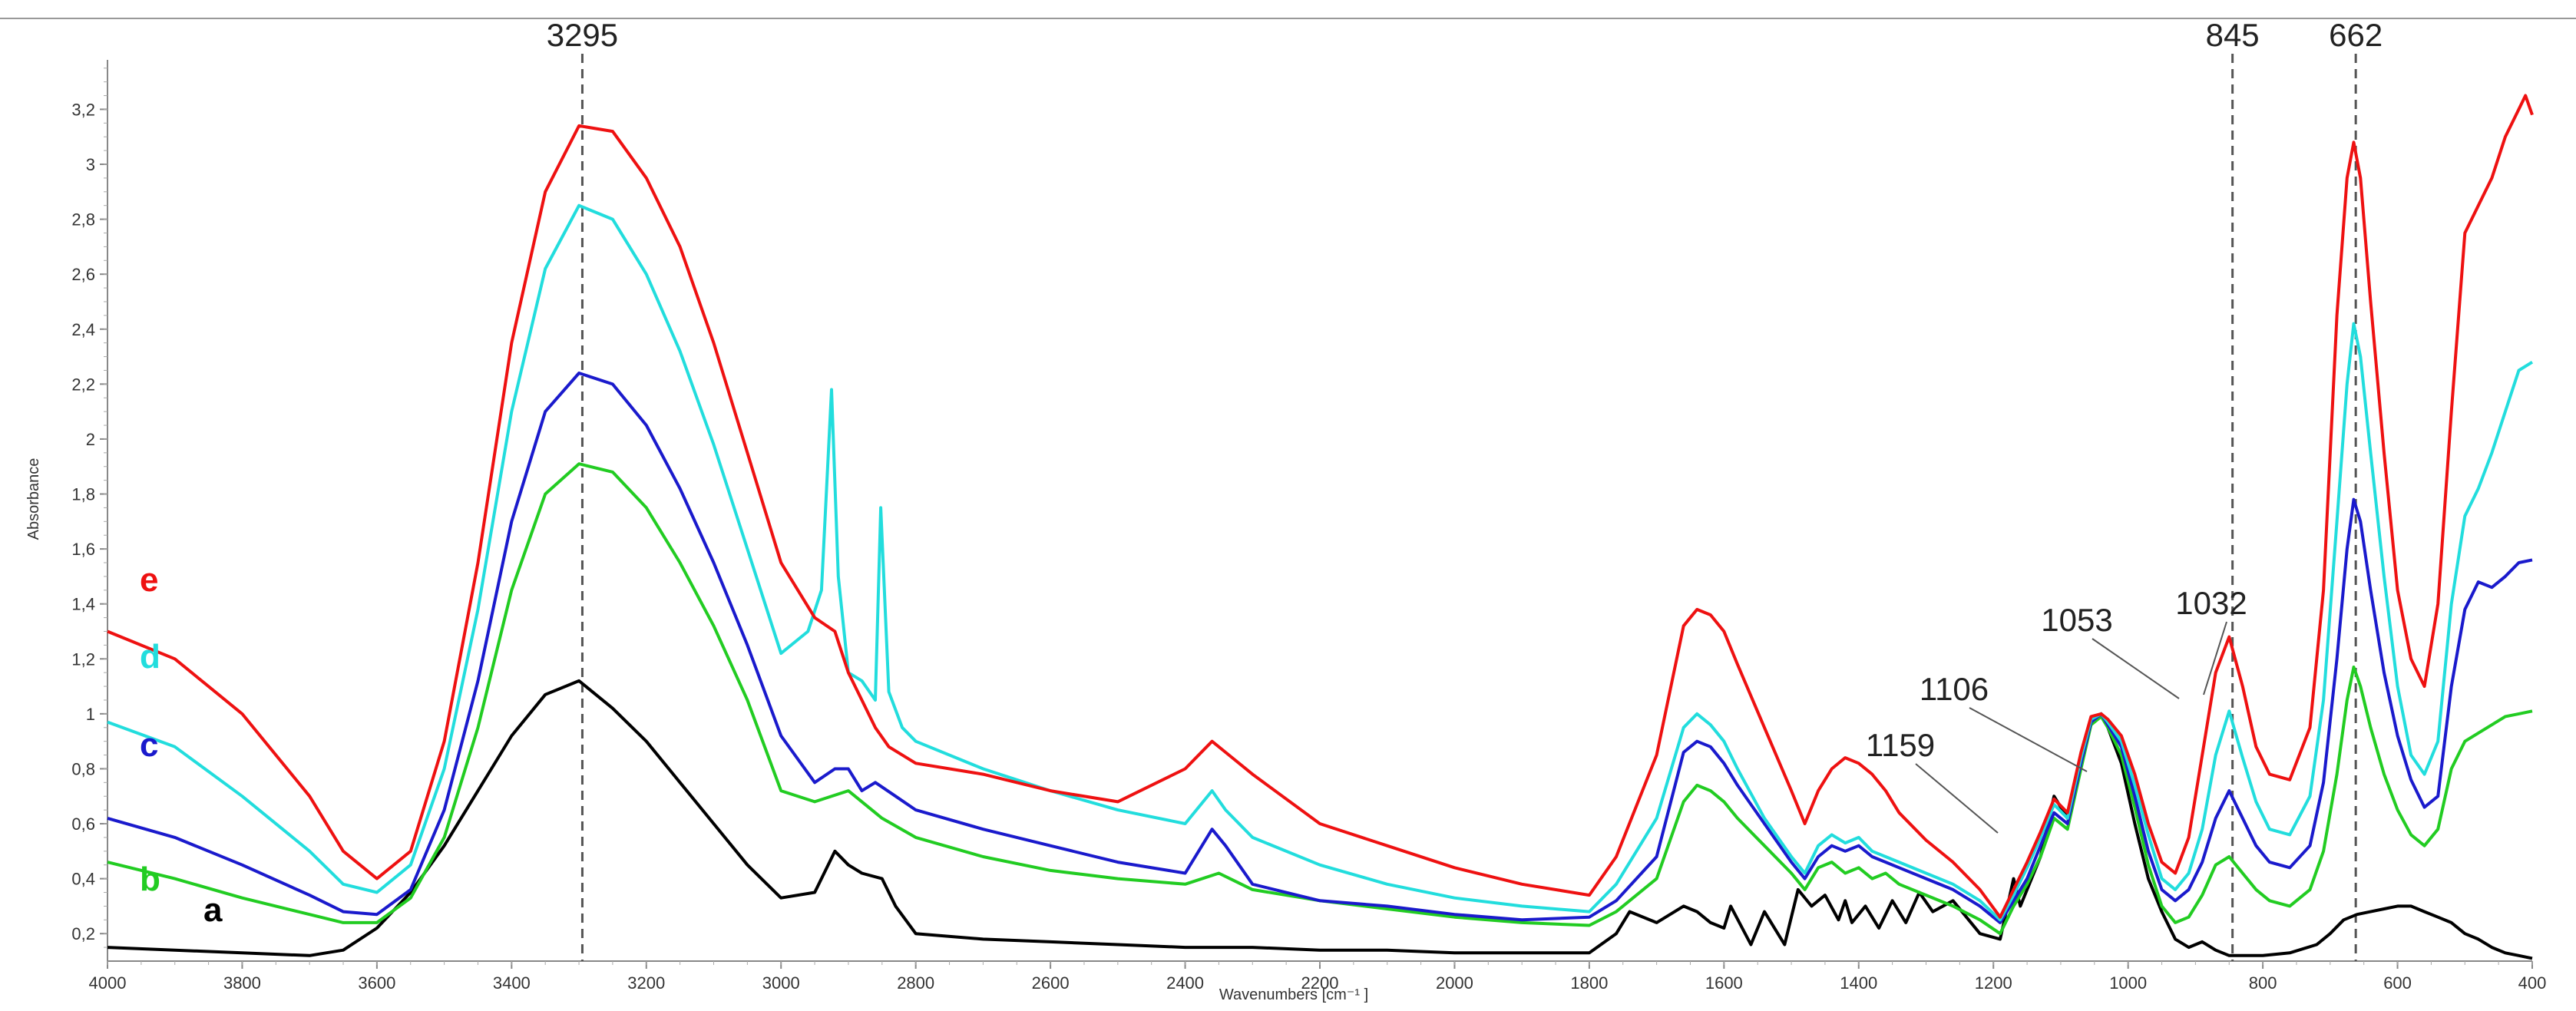 Image resolution: width=2576 pixels, height=1011 pixels. I want to click on x-tick-label: 2400, so click(1185, 983).